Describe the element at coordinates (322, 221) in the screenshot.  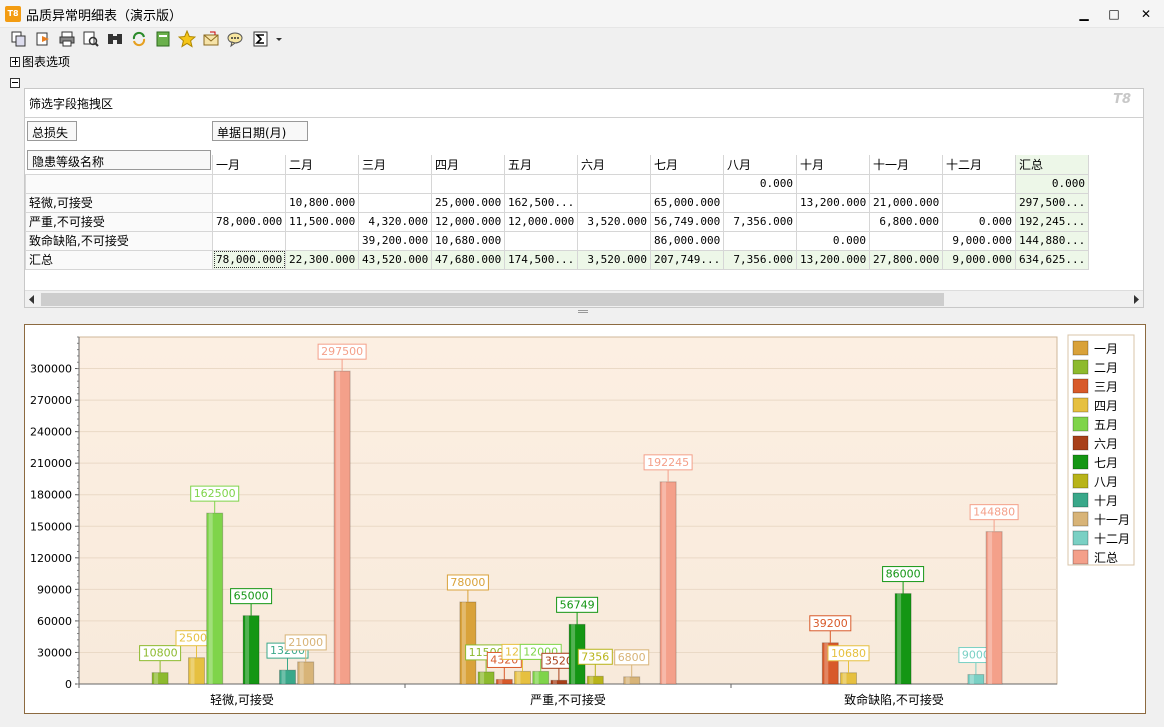
I see `table-cell: 11,500.000` at that location.